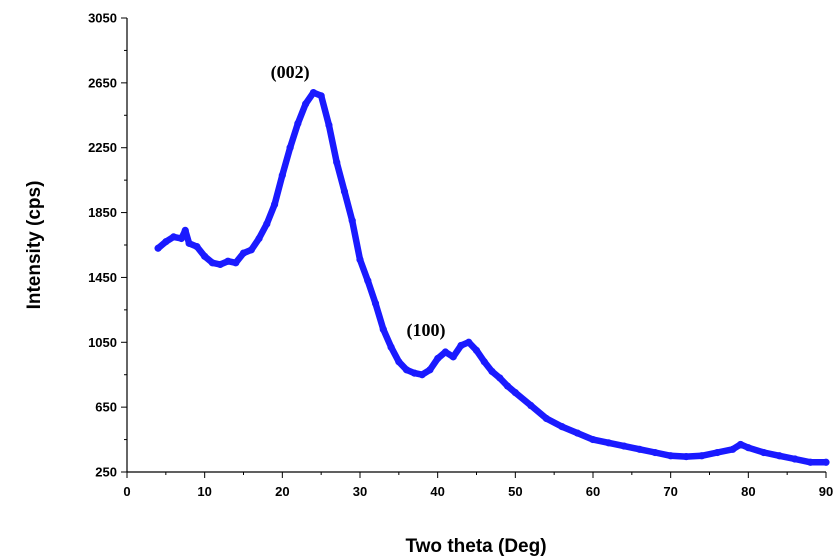  Describe the element at coordinates (748, 491) in the screenshot. I see `x-tick-label: 80` at that location.